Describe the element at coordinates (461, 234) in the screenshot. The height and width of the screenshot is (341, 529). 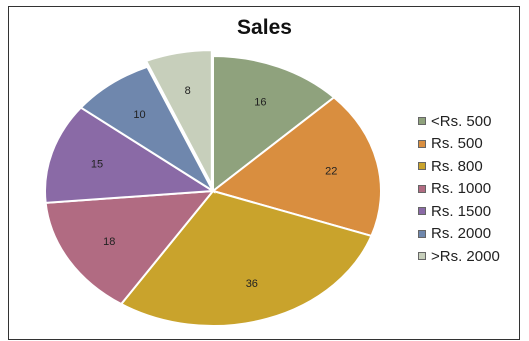
I see `legend-label: Rs. 2000` at that location.